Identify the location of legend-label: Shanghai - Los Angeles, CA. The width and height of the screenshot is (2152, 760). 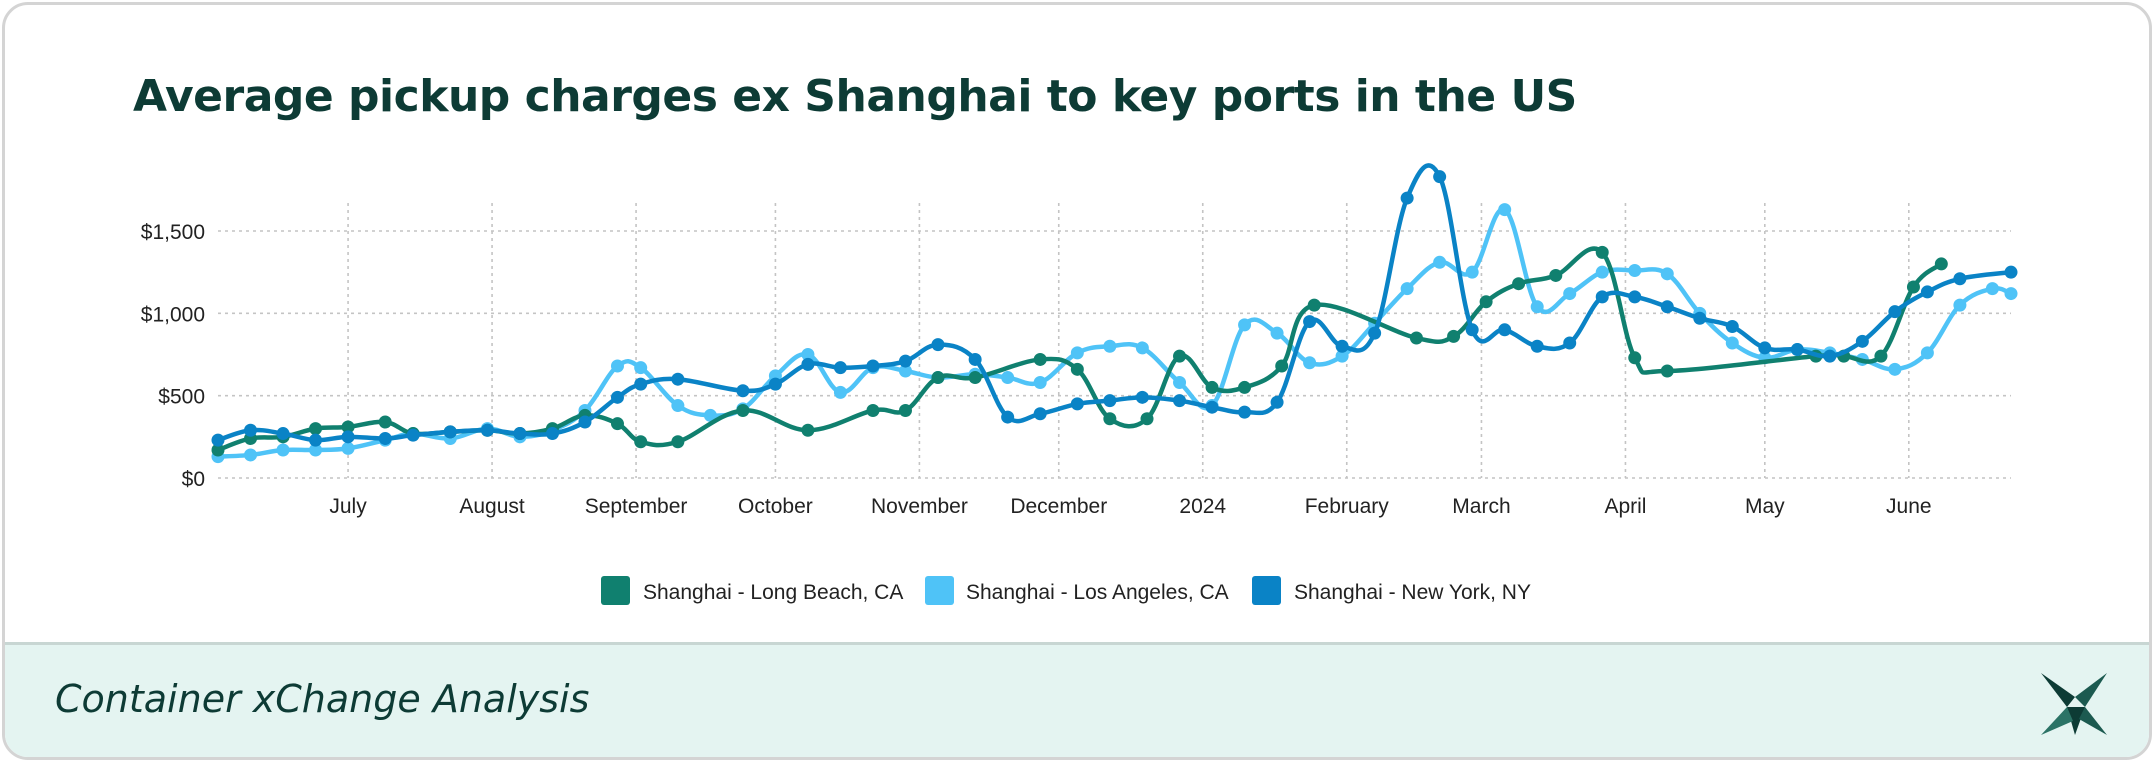
(1097, 592).